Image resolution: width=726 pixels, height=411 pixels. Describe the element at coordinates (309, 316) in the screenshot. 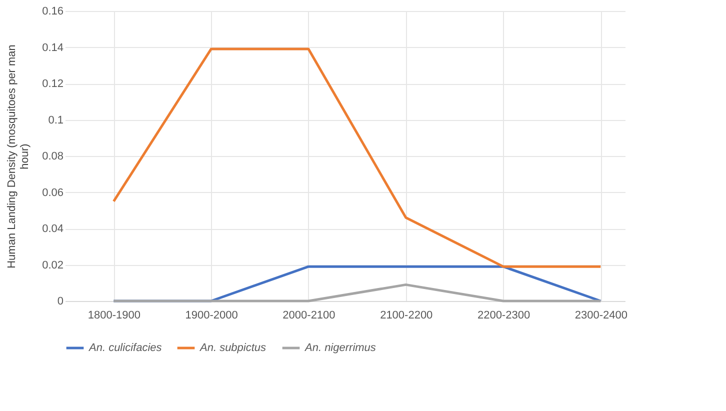

I see `x-tick-label: 2000-2100` at that location.